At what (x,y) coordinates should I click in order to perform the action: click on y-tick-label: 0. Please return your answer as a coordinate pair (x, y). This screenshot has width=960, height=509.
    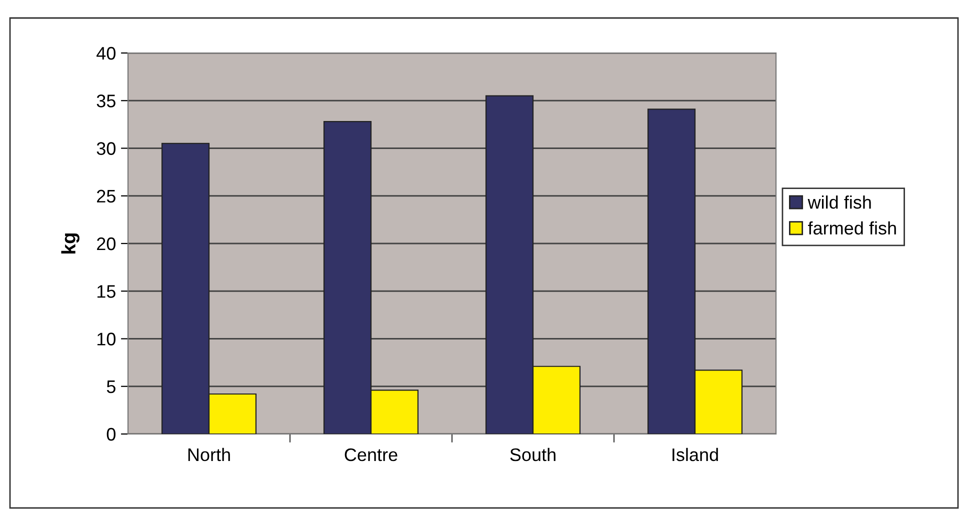
    Looking at the image, I should click on (111, 434).